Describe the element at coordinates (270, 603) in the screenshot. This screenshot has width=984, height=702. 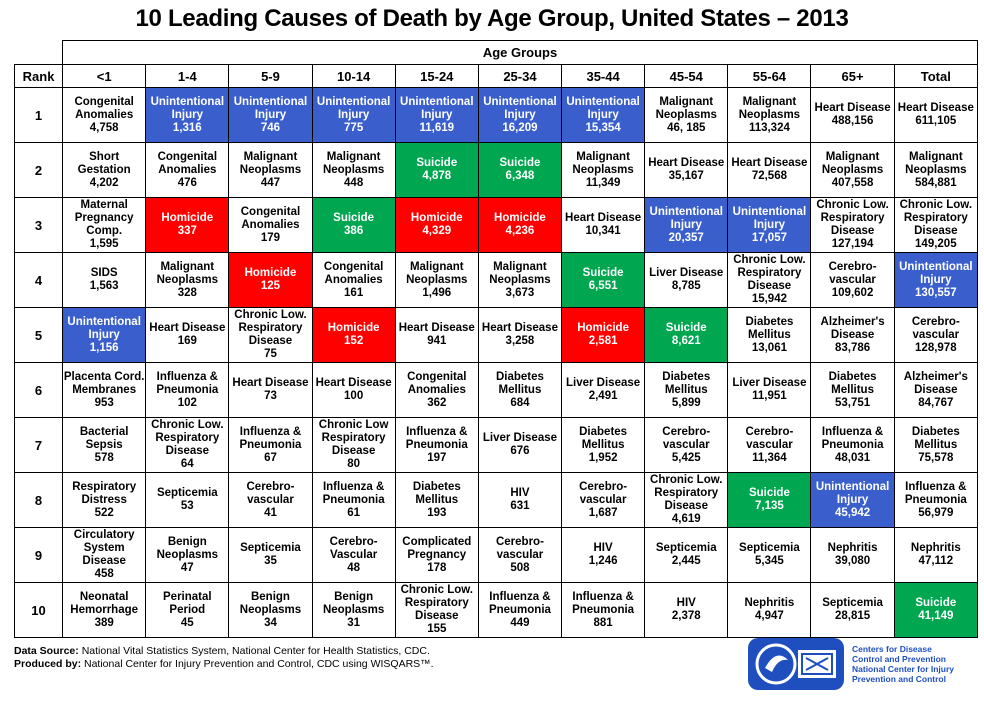
I see `cause-label: Benign Neoplasms` at that location.